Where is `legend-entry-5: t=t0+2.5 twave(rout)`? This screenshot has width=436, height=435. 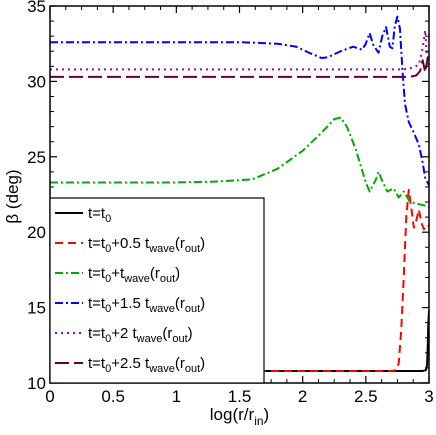
legend-entry-5: t=t0+2.5 twave(rout) is located at coordinates (146, 365).